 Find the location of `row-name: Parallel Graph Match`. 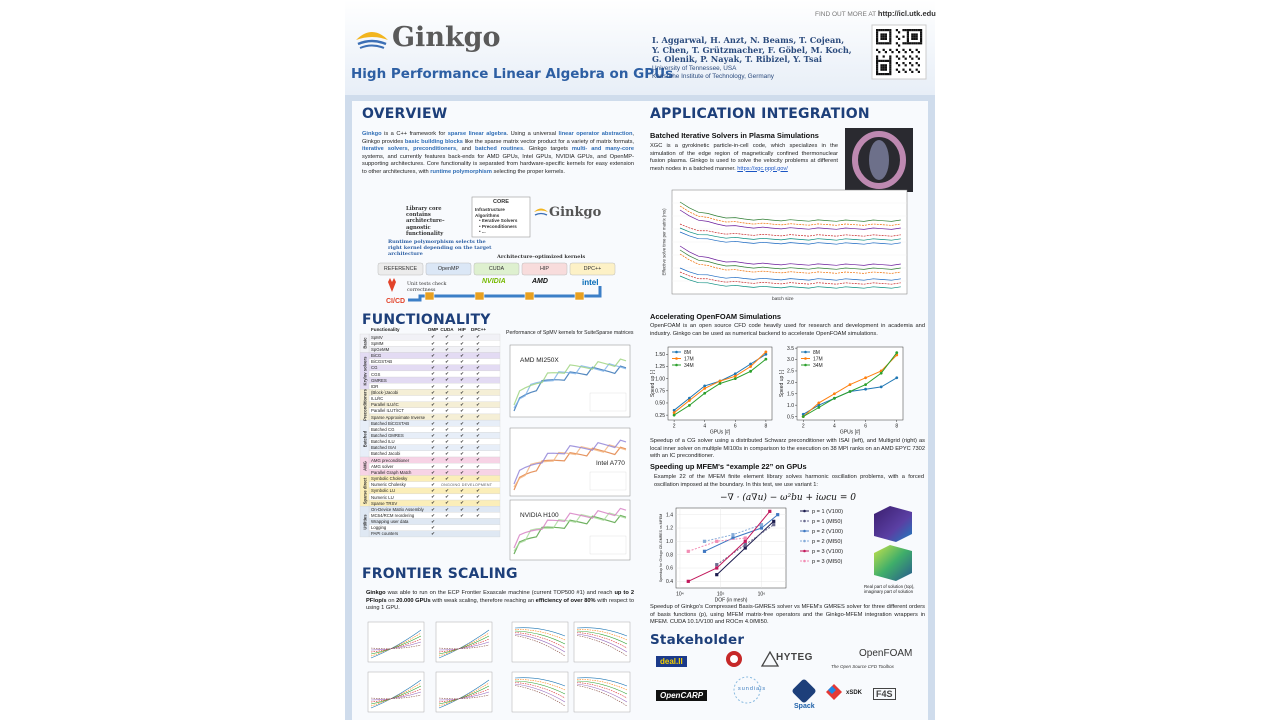

row-name: Parallel Graph Match is located at coordinates (391, 472).